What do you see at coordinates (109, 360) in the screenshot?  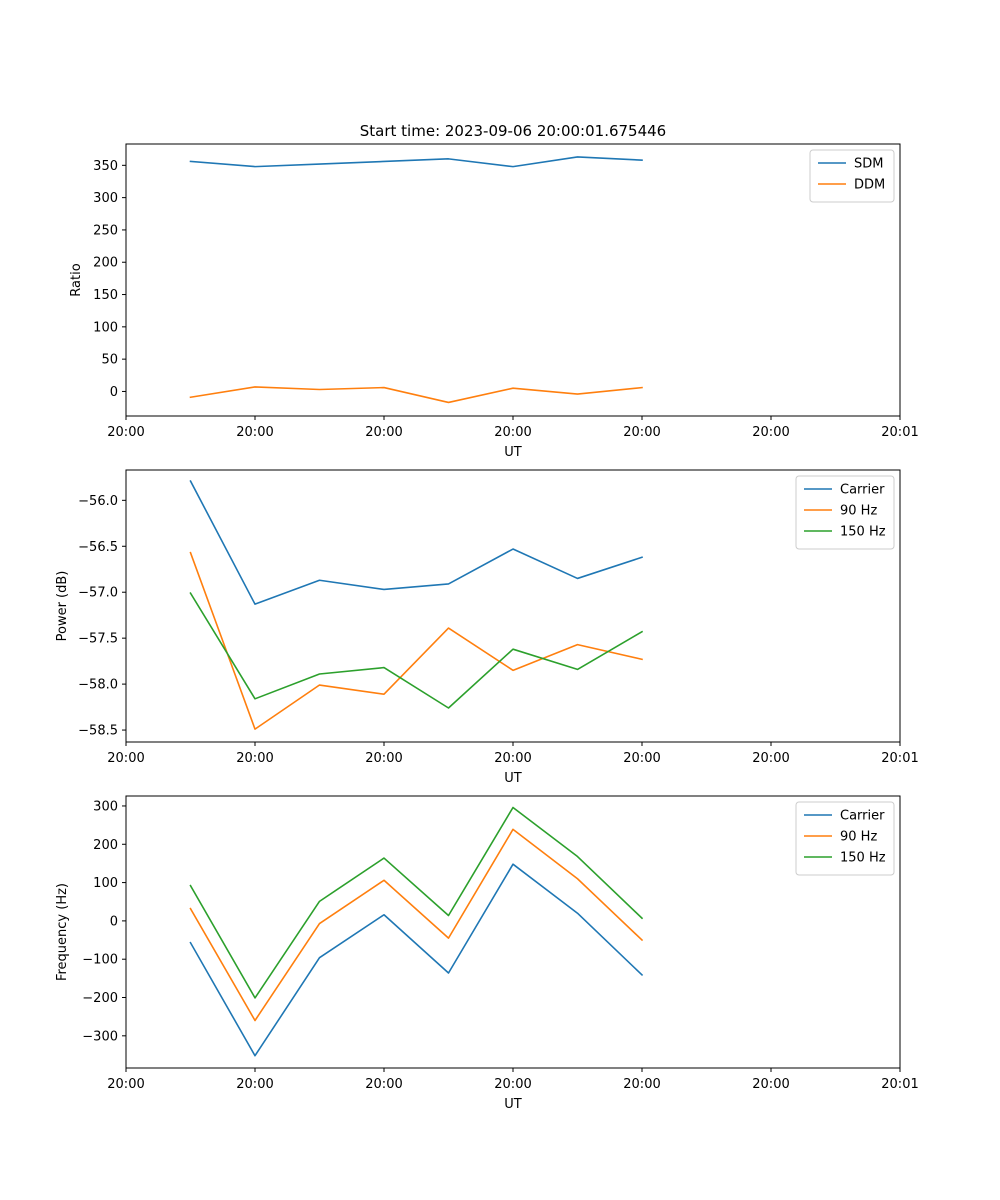 I see `y-tick-label: 50` at bounding box center [109, 360].